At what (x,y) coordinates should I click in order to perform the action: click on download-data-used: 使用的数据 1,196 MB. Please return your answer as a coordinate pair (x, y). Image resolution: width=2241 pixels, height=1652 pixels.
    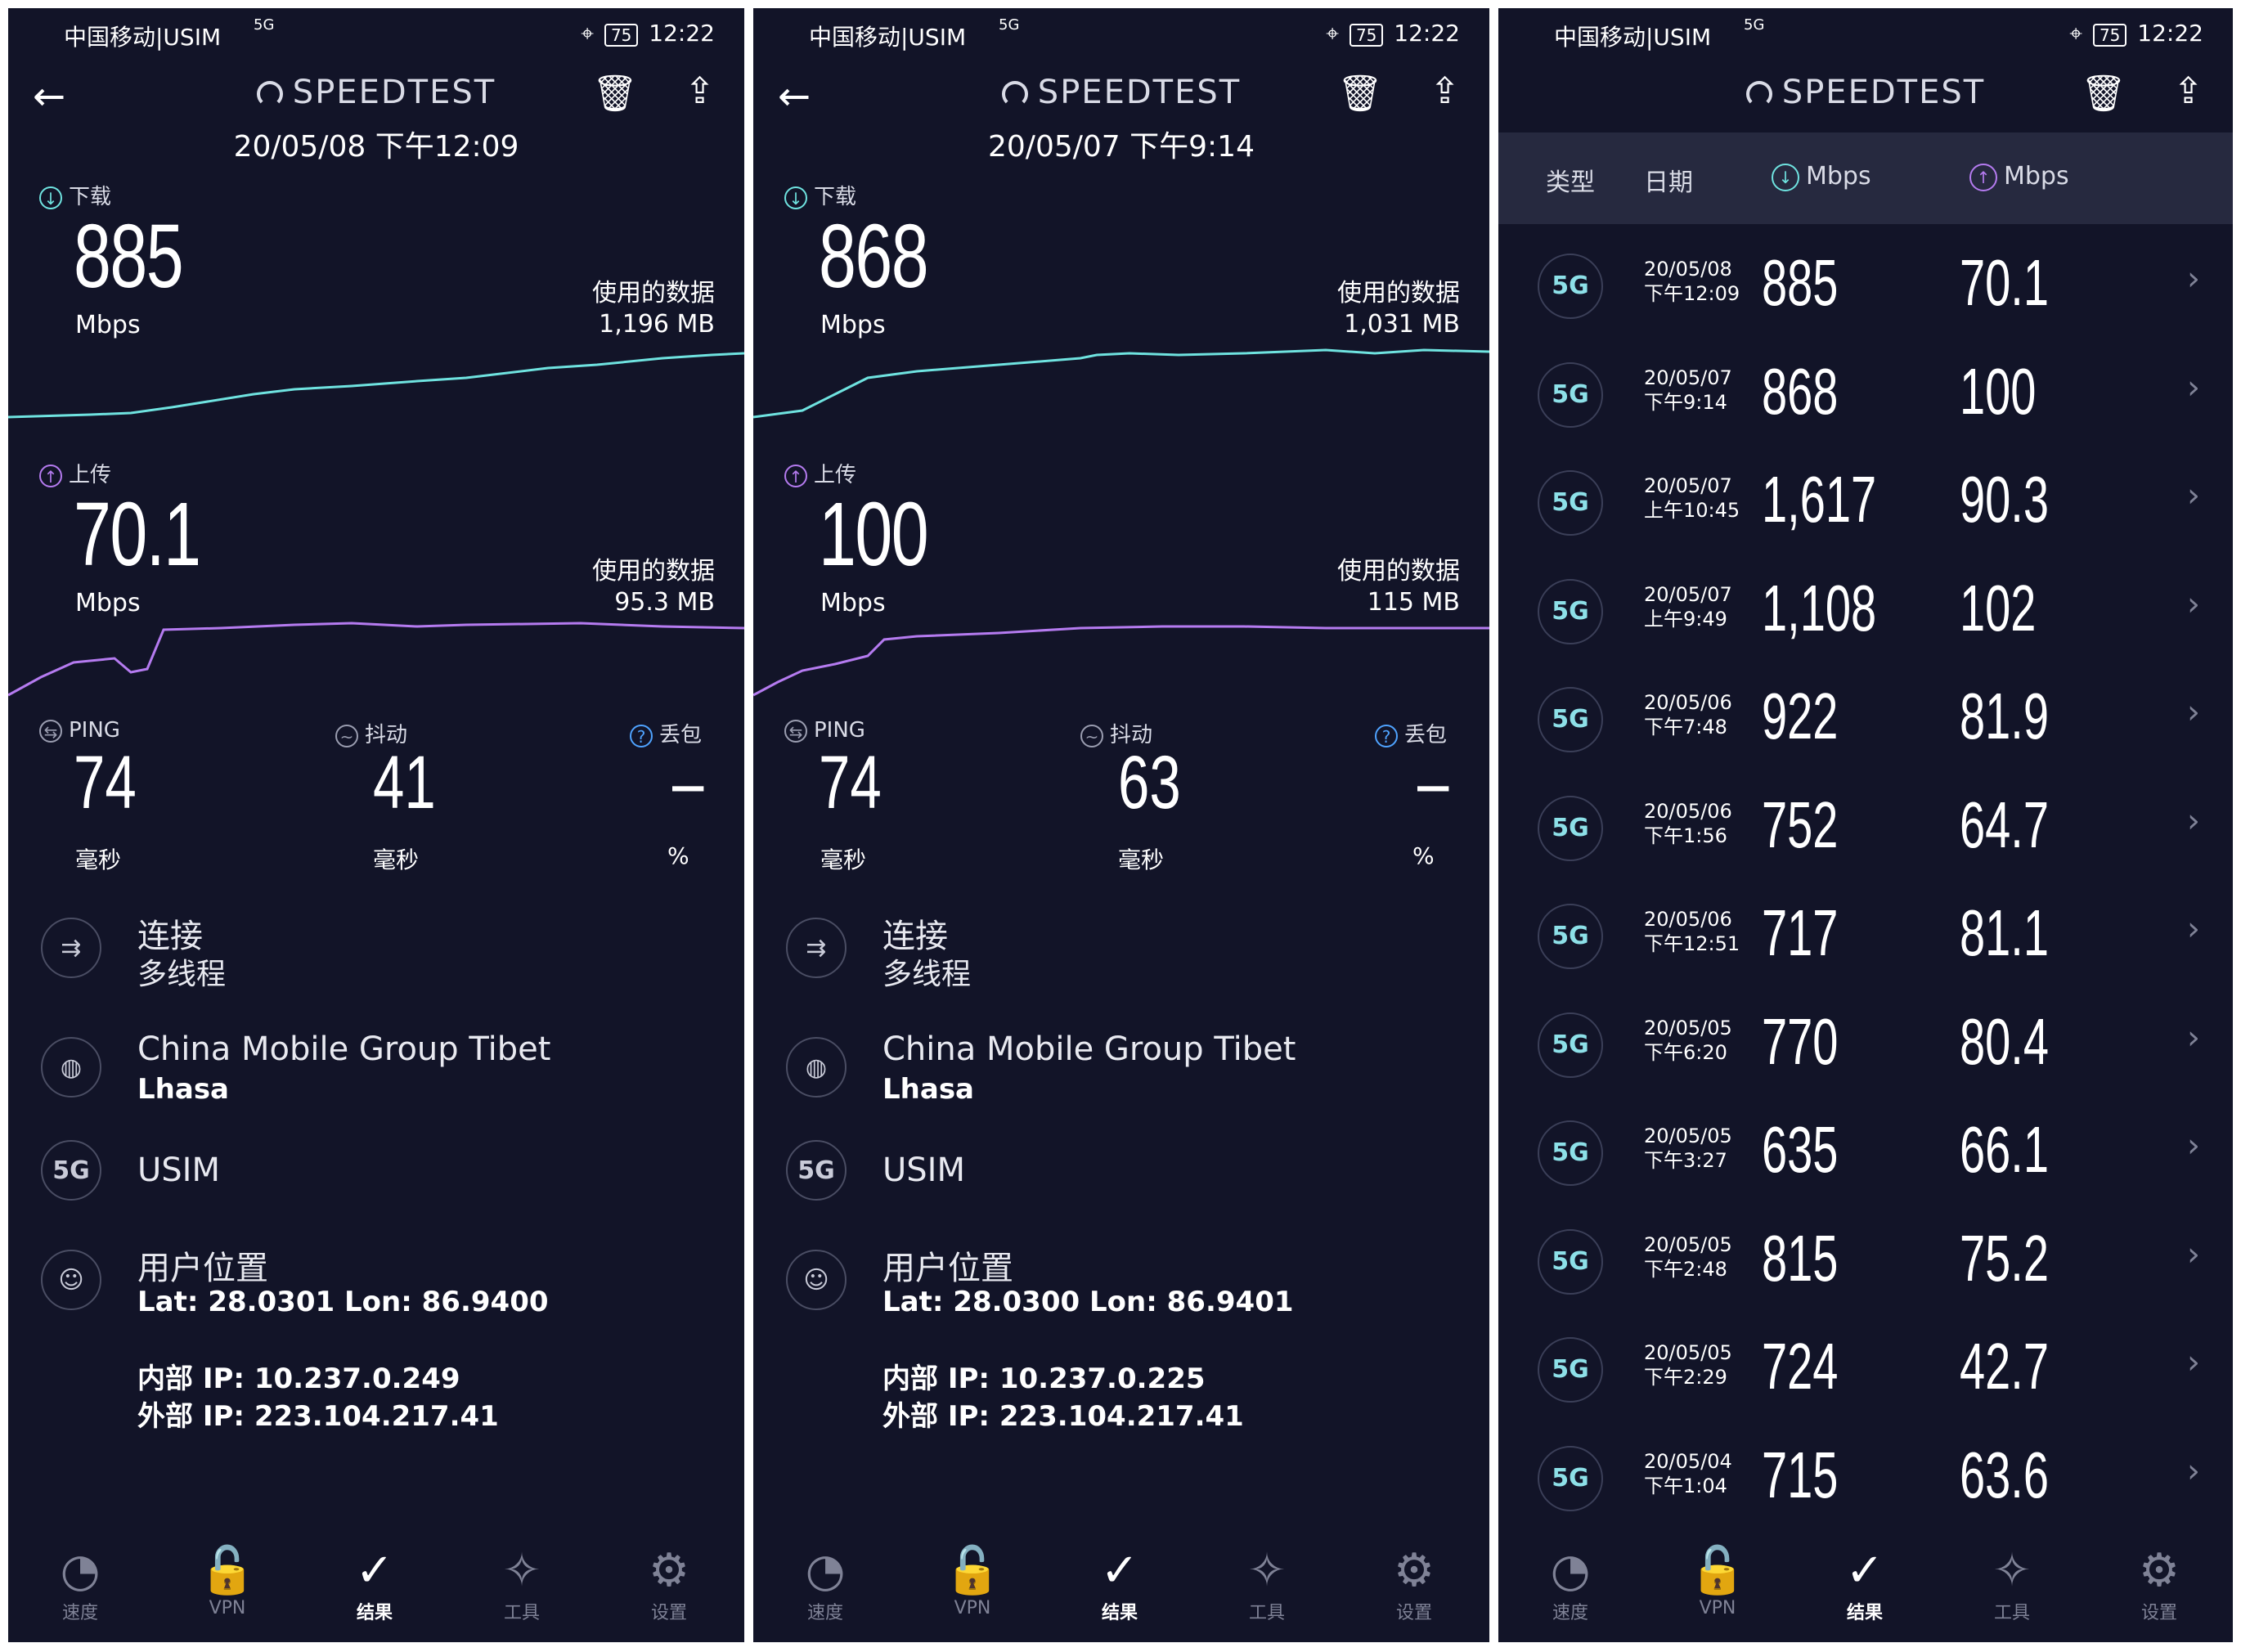
    Looking at the image, I should click on (653, 309).